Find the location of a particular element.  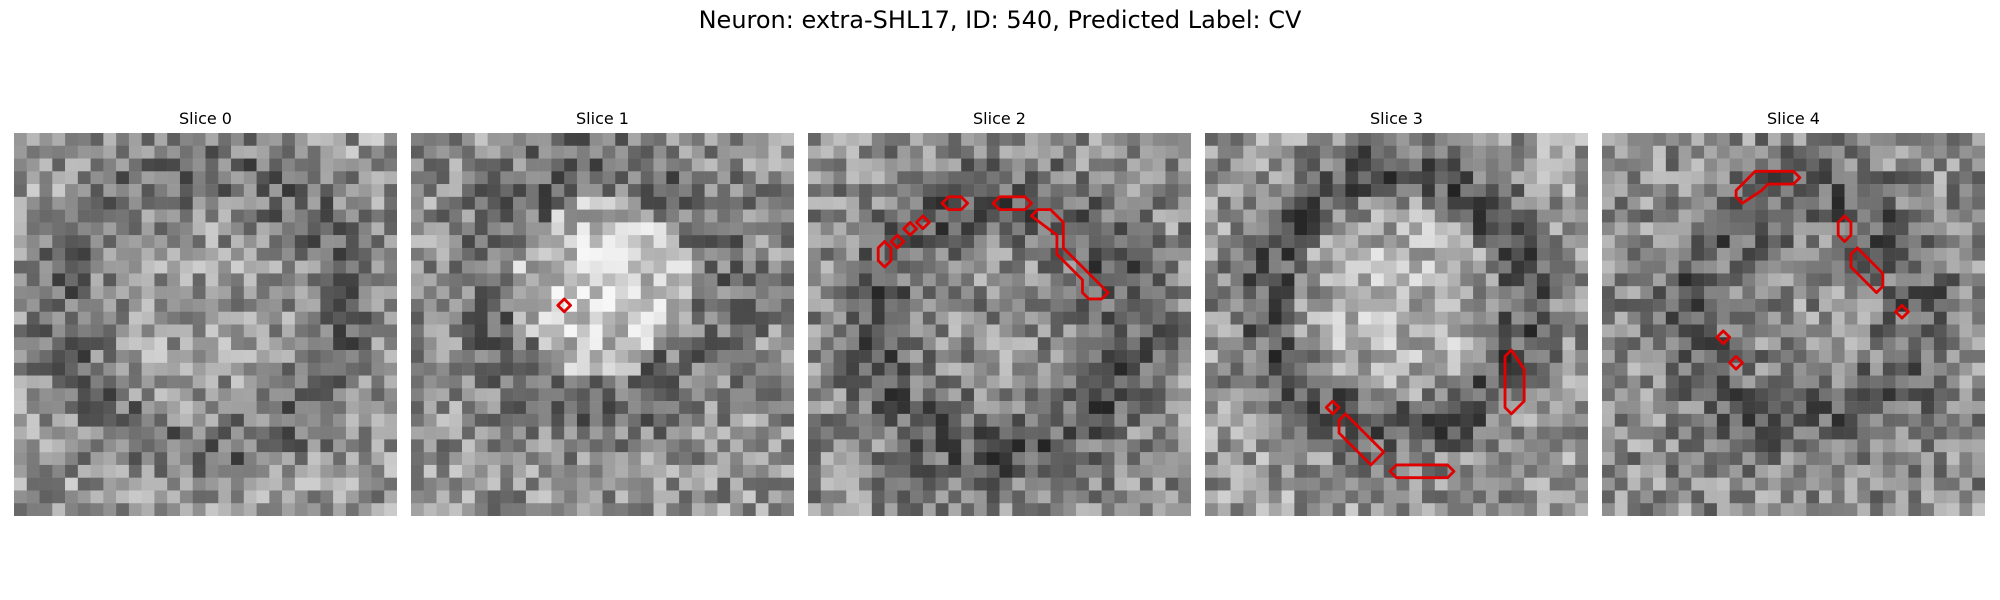

slice-title: Slice 0 is located at coordinates (205, 118).